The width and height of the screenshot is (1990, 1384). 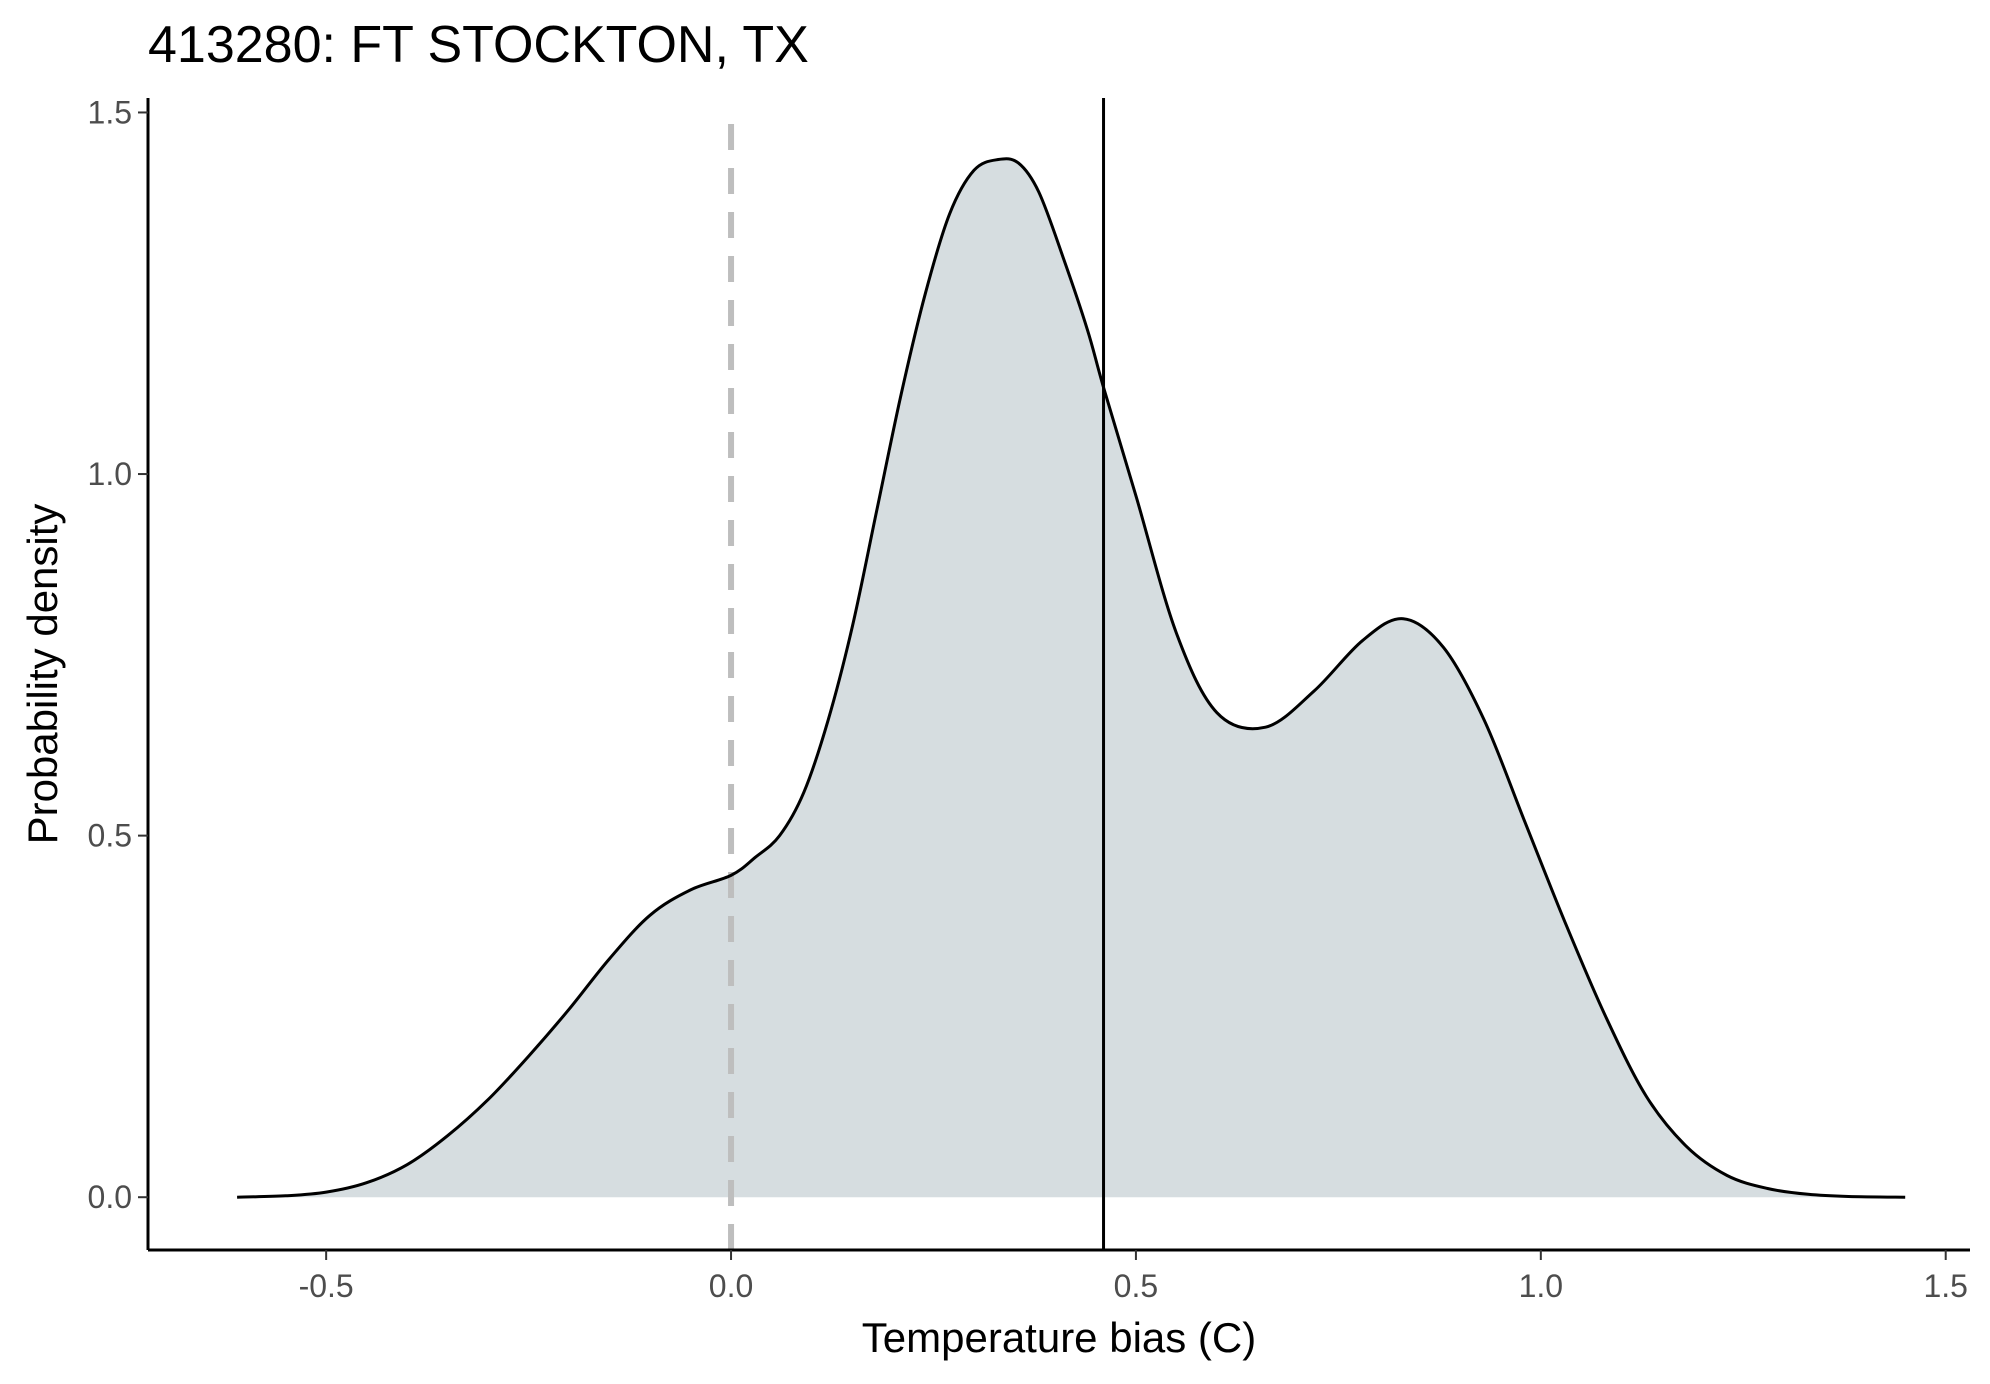 I want to click on x-tick-label: -0.5, so click(x=326, y=1286).